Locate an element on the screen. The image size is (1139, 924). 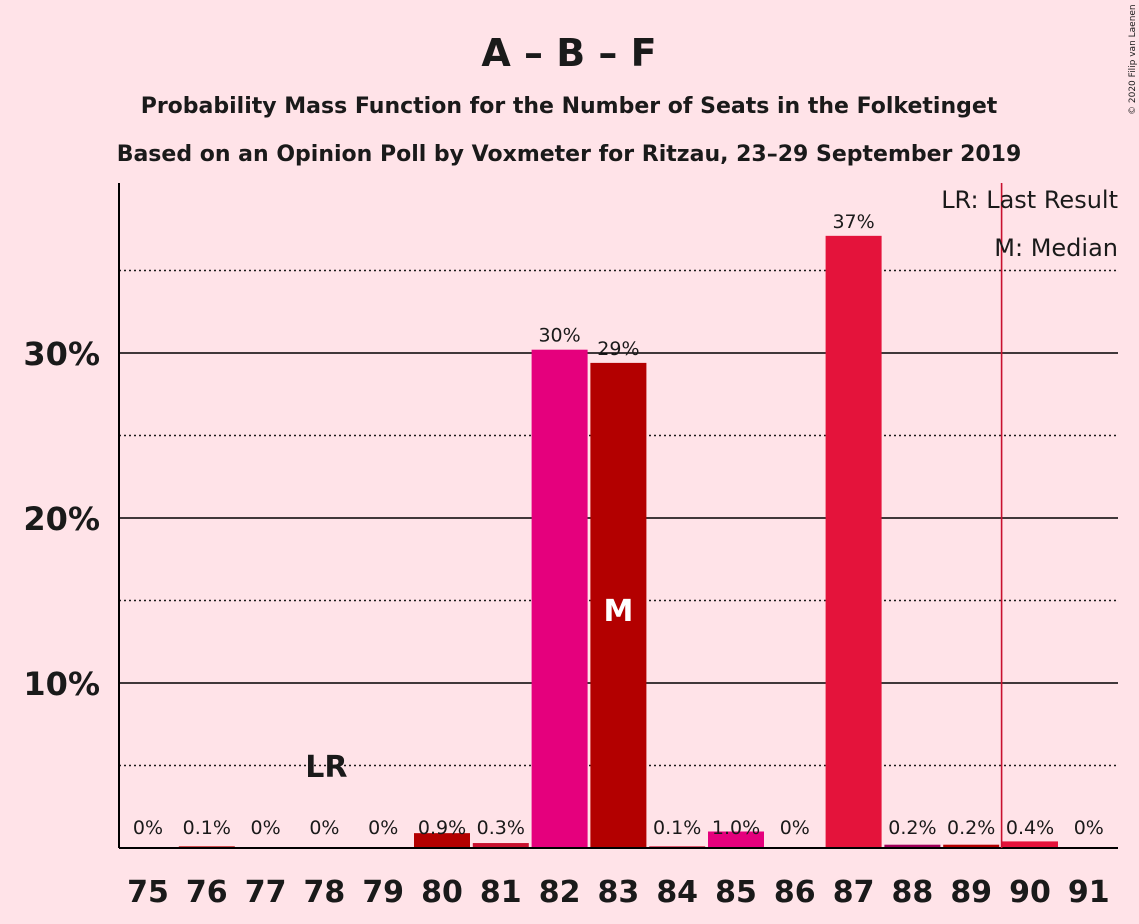
data-label: 30% is located at coordinates (559, 336).